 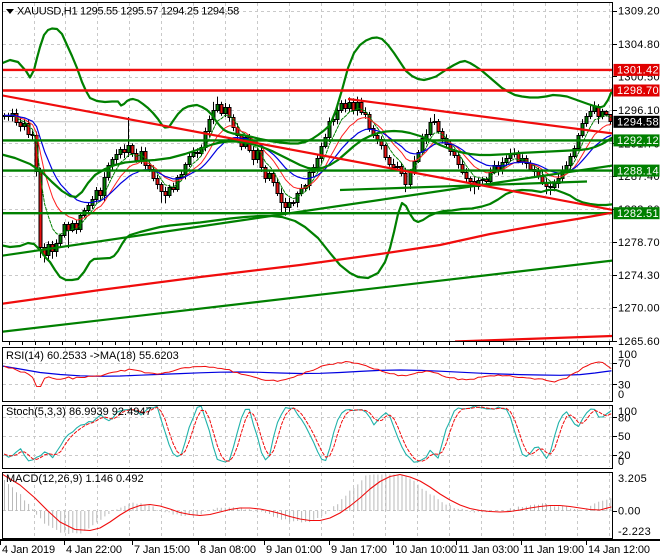 What do you see at coordinates (629, 512) in the screenshot?
I see `svg-text: 0.00` at bounding box center [629, 512].